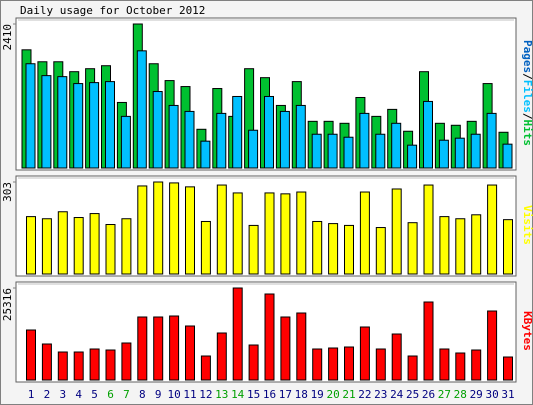 Image resolution: width=533 pixels, height=405 pixels. I want to click on chart-title: Daily usage for October 2012, so click(112, 10).